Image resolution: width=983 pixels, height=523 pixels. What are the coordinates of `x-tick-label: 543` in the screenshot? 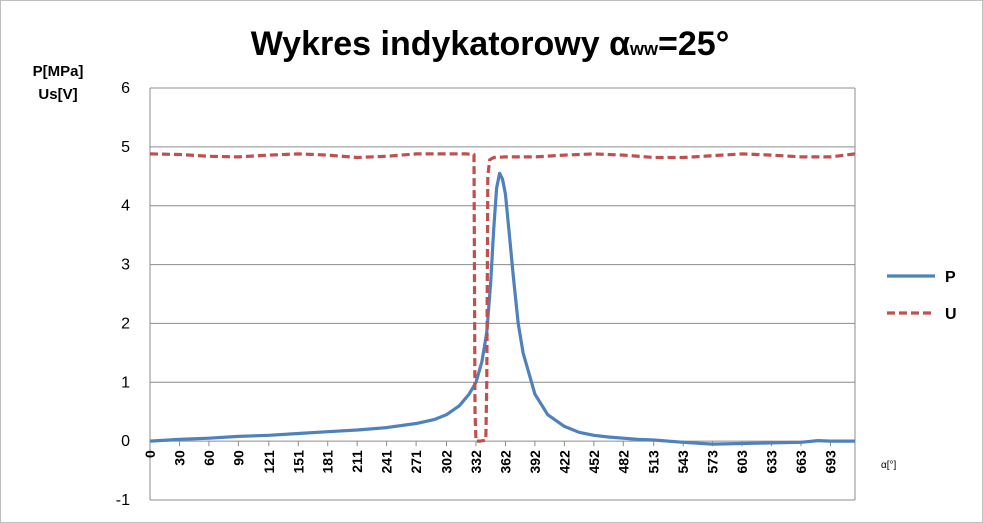 It's located at (683, 462).